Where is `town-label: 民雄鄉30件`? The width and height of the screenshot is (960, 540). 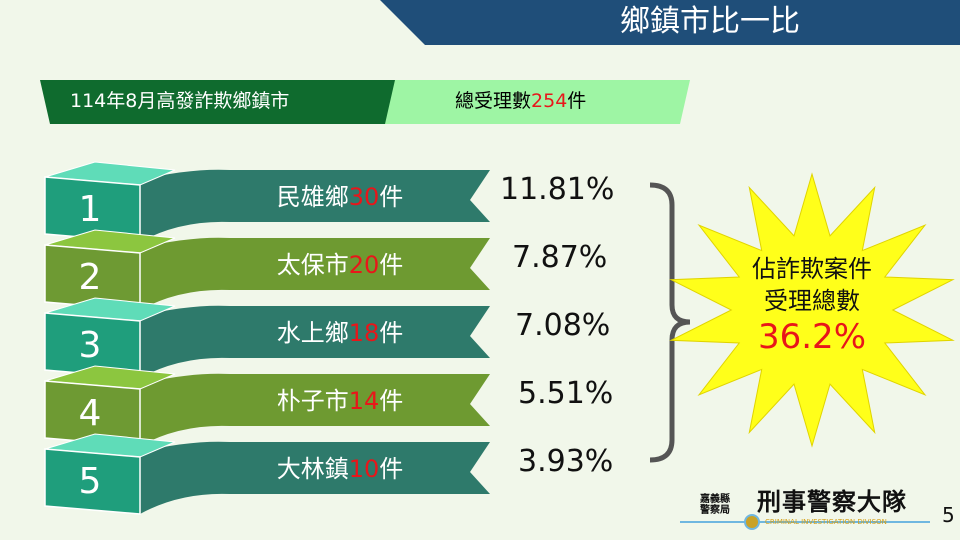 town-label: 民雄鄉30件 is located at coordinates (340, 197).